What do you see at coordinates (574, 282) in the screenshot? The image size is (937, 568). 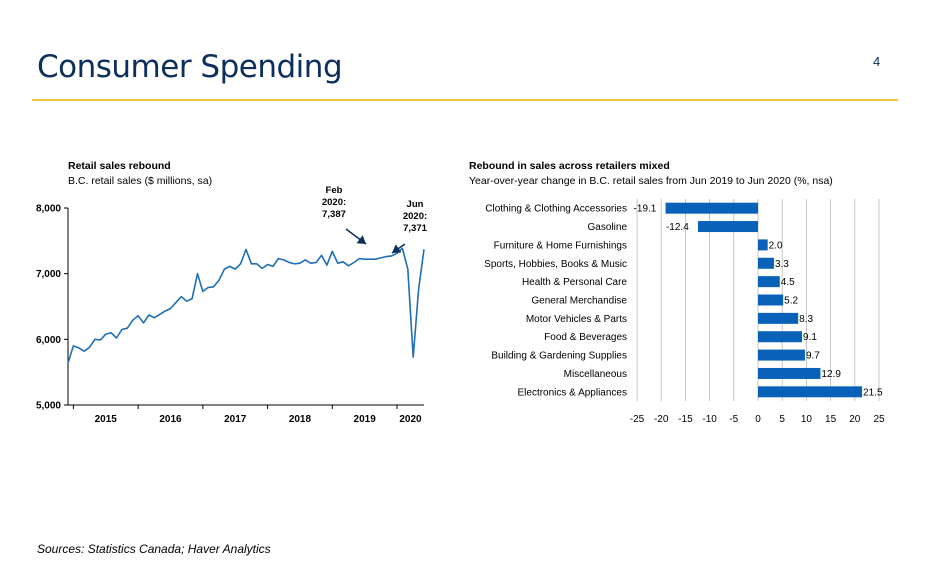 I see `category-label: Health & Personal Care` at bounding box center [574, 282].